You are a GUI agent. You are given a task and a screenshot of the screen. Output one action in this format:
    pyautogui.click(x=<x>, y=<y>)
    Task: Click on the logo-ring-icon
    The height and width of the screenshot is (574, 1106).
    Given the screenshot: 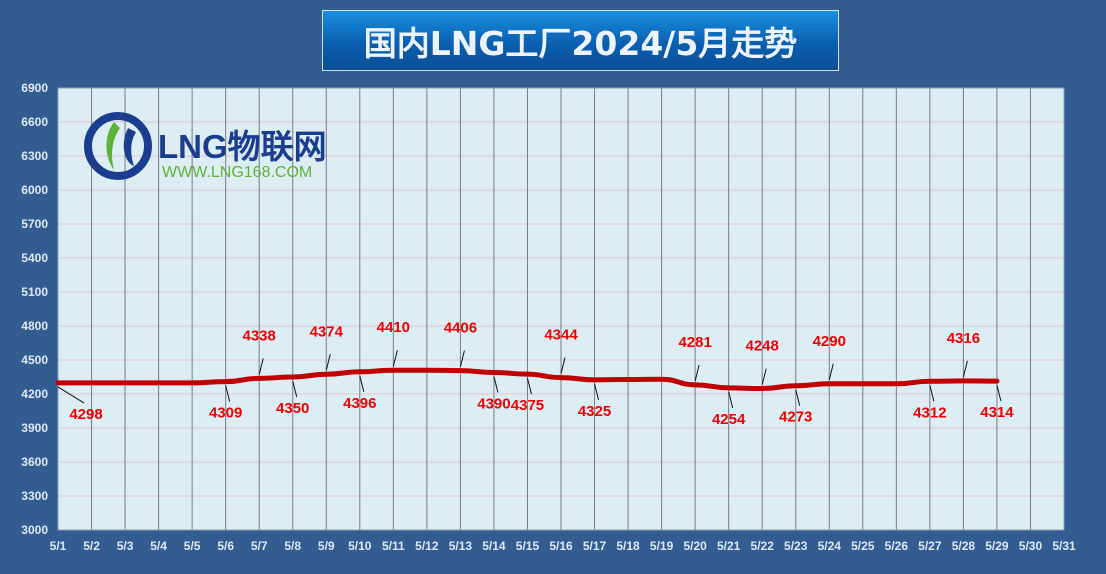 What is the action you would take?
    pyautogui.click(x=118, y=146)
    